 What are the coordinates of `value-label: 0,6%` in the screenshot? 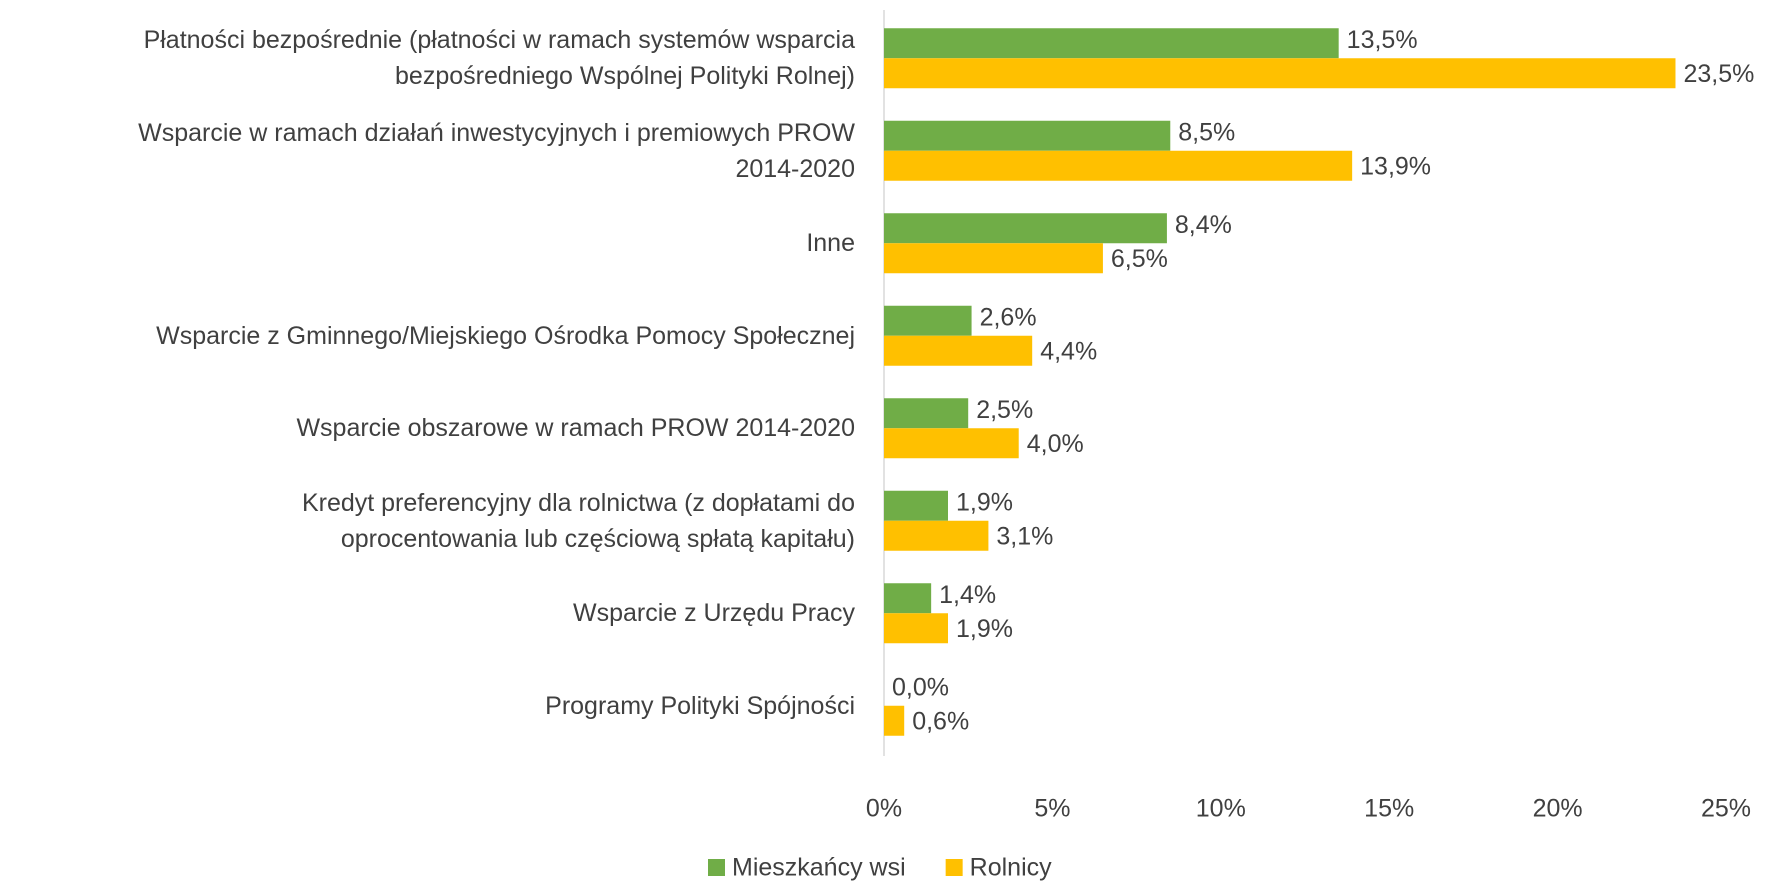 It's located at (940, 721).